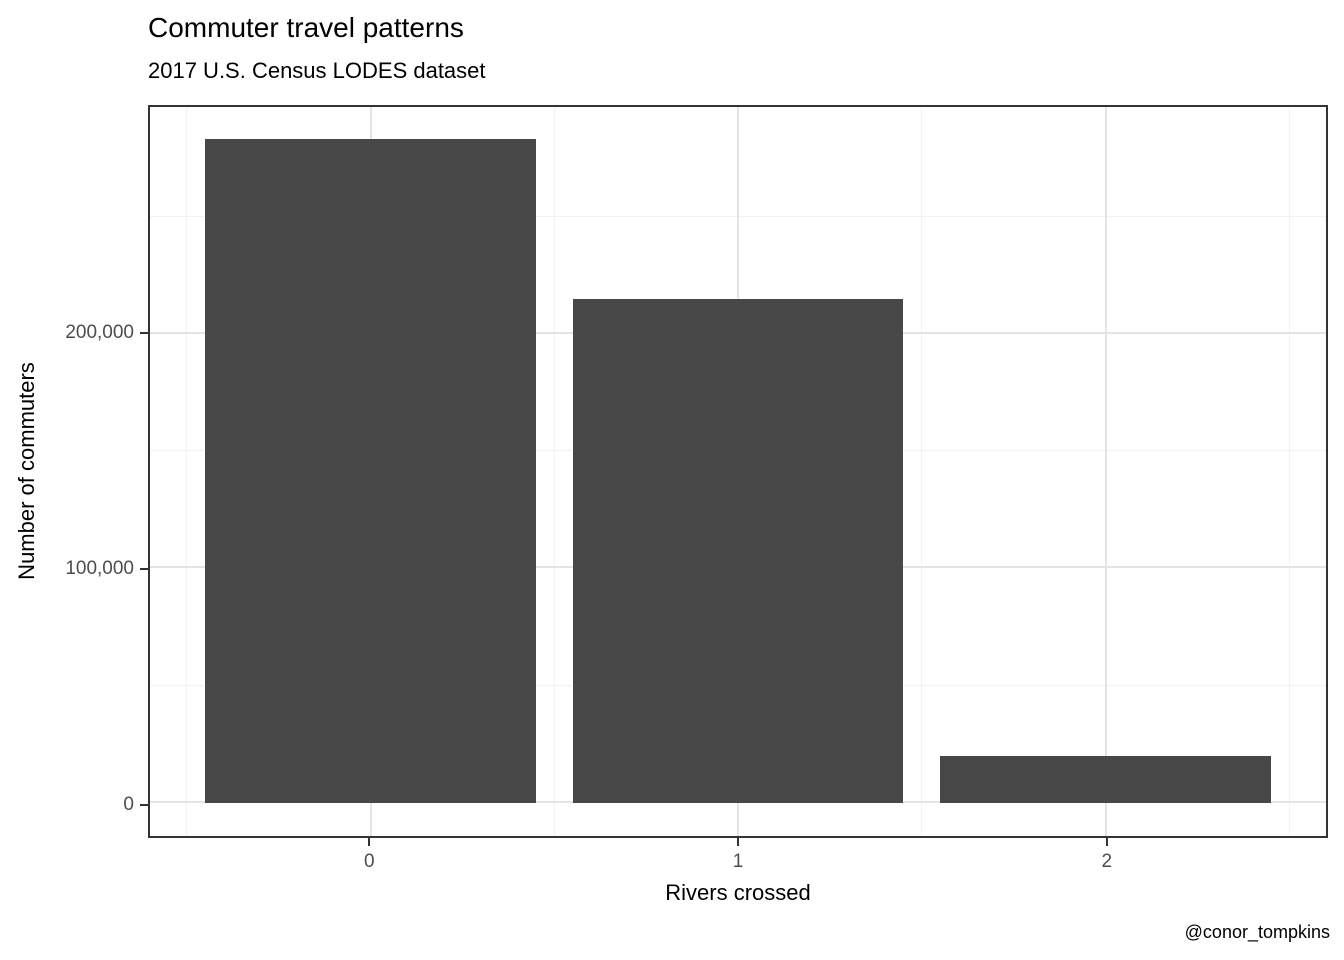  I want to click on y-axis-tick-label-2: 200,000, so click(99, 333).